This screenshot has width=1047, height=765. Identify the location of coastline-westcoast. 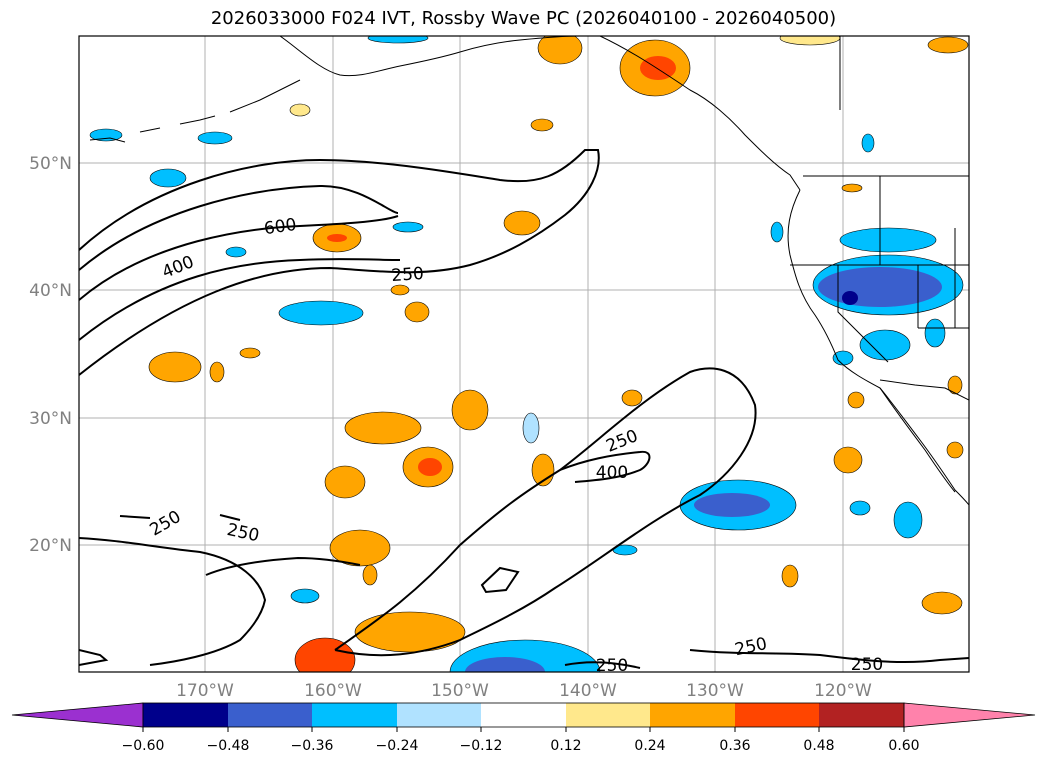
(878, 347).